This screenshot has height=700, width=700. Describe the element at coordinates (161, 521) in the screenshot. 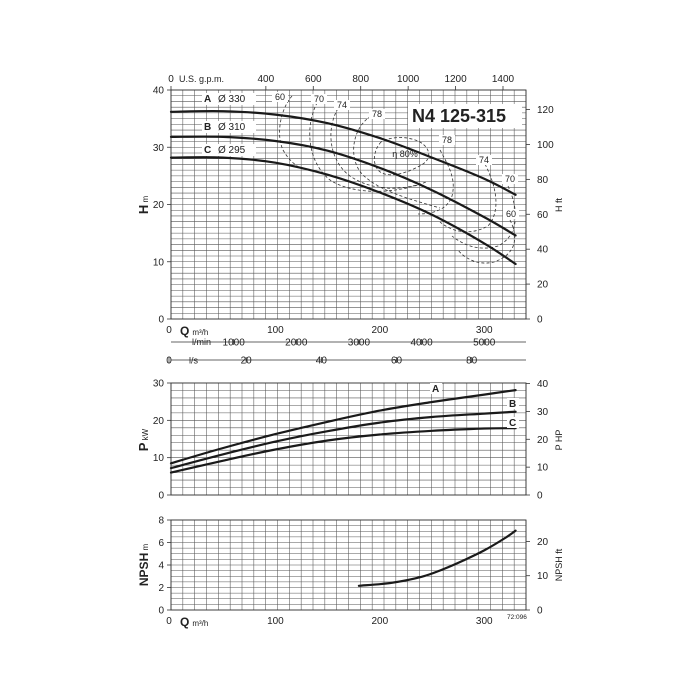

I see `y-tick-label: 8` at that location.